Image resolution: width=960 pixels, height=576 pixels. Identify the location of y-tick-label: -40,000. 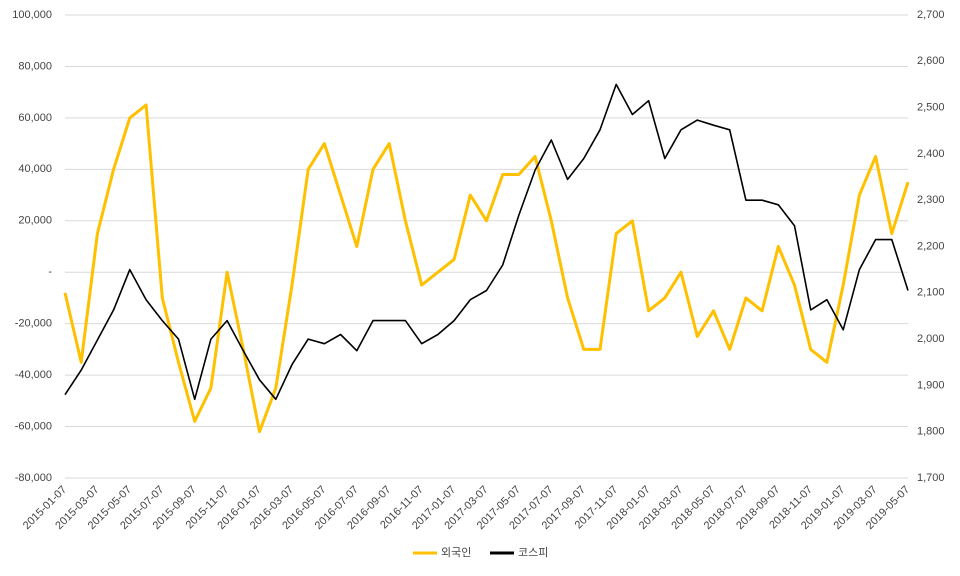
(33, 375).